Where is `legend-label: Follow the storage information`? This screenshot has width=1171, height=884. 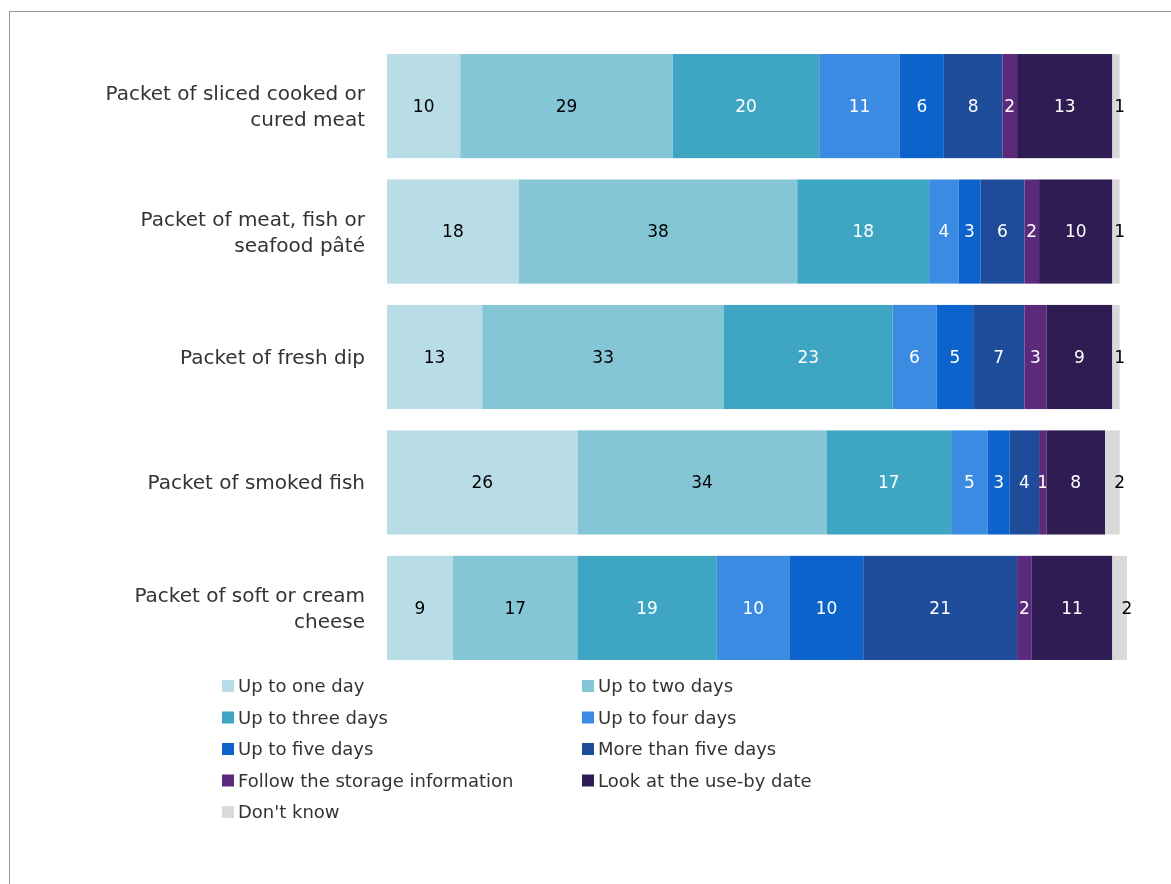 legend-label: Follow the storage information is located at coordinates (376, 780).